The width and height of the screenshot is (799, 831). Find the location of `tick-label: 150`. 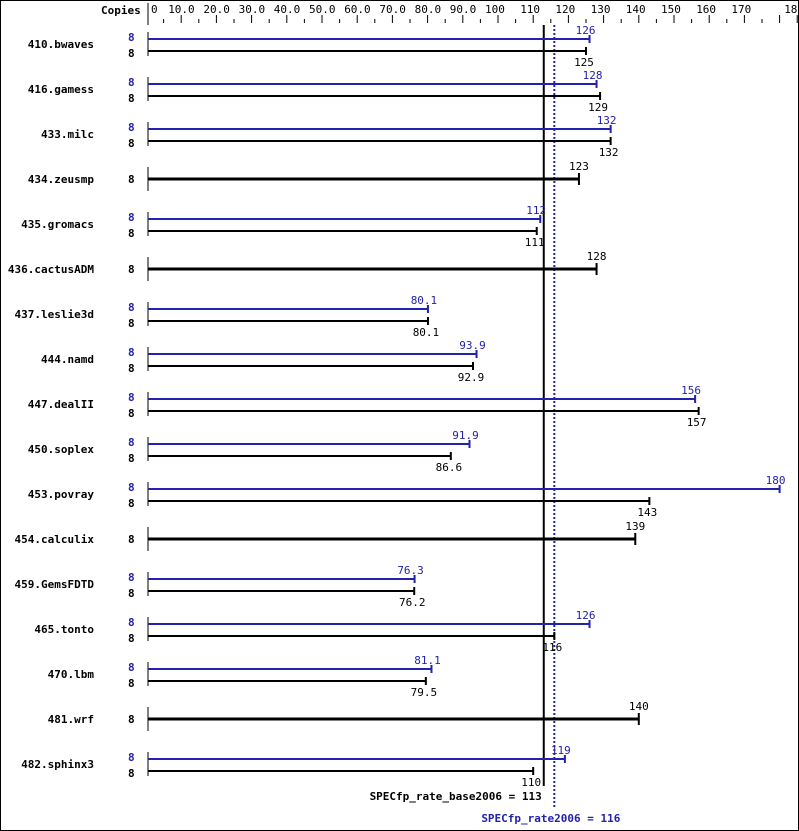

tick-label: 150 is located at coordinates (671, 9).